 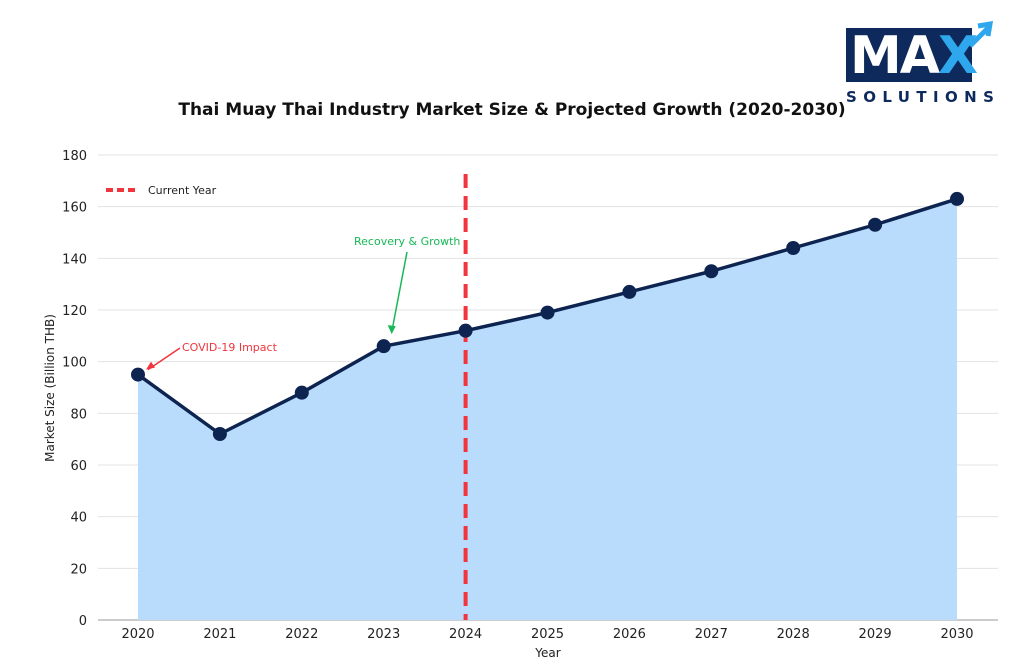 What do you see at coordinates (219, 434) in the screenshot?
I see `data-point-2021` at bounding box center [219, 434].